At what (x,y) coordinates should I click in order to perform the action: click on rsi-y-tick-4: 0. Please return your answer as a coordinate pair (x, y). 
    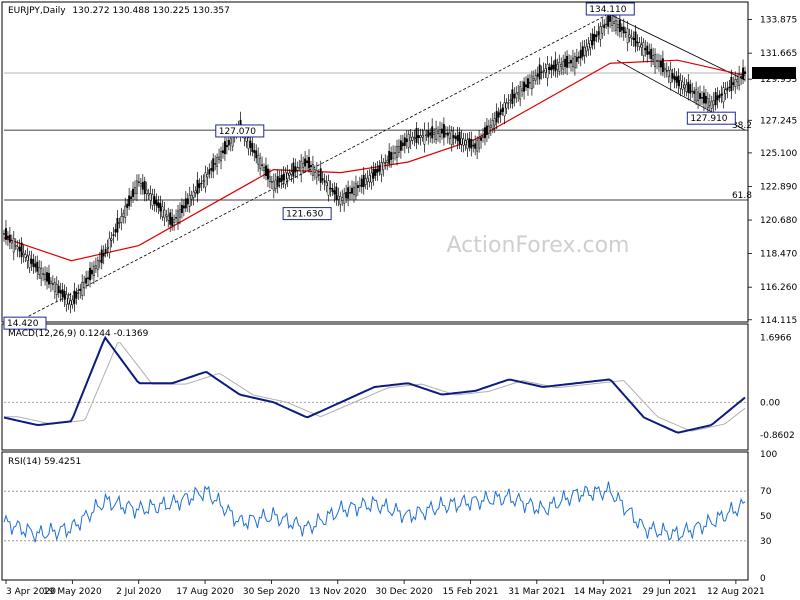
    Looking at the image, I should click on (763, 579).